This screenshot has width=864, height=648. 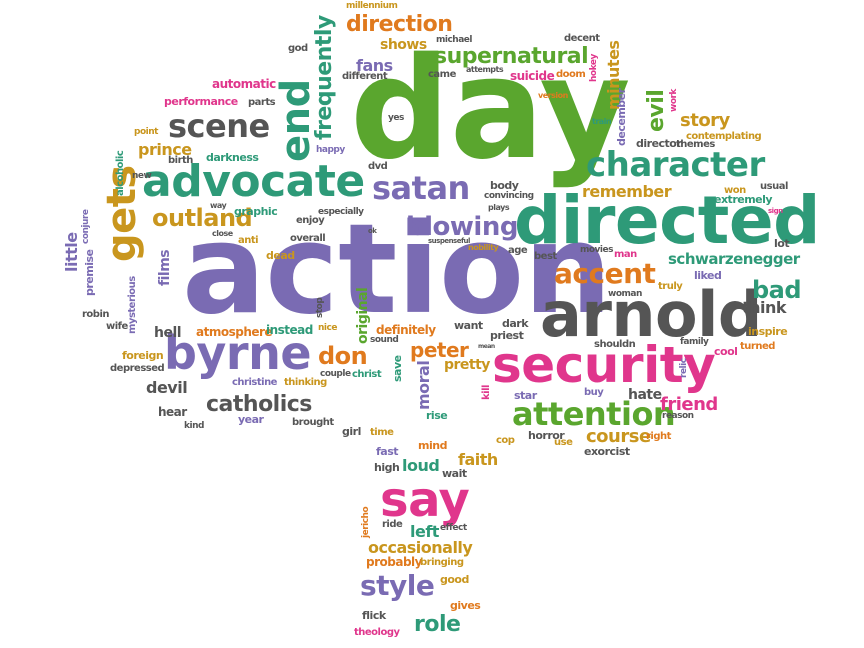 What do you see at coordinates (478, 459) in the screenshot?
I see `word-faith: faith` at bounding box center [478, 459].